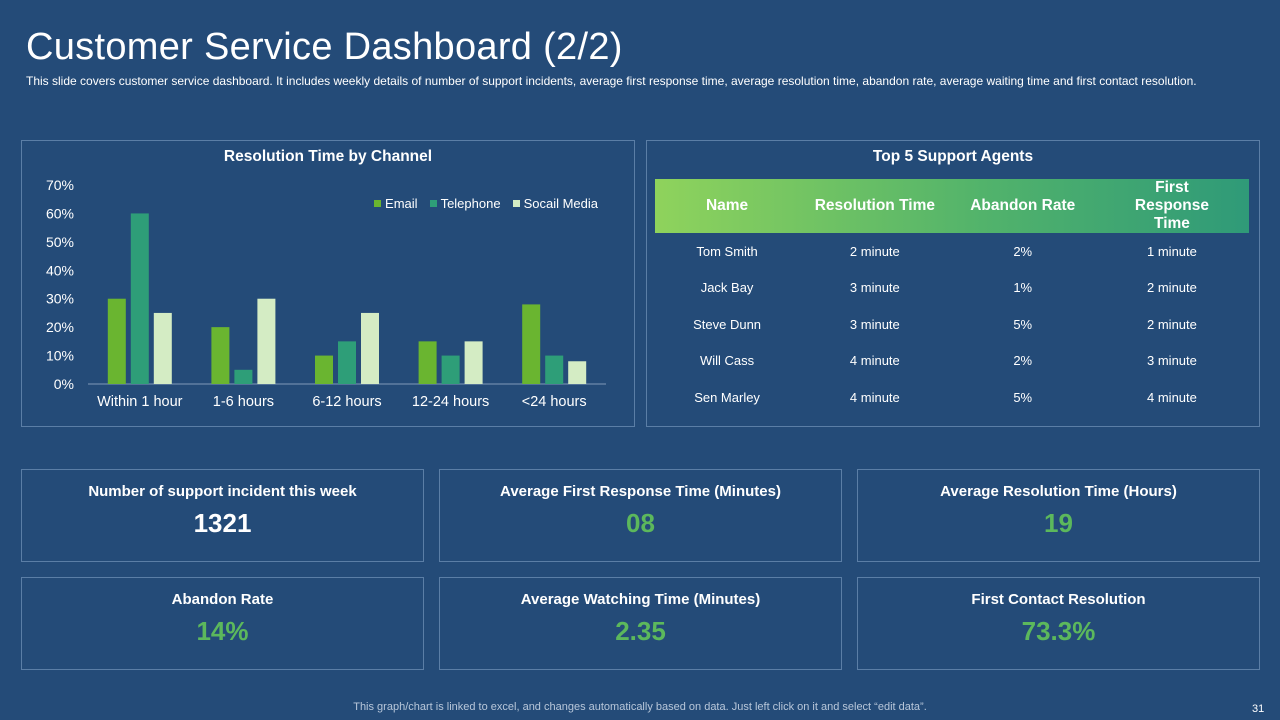 The image size is (1280, 720). Describe the element at coordinates (727, 288) in the screenshot. I see `cell-name: Jack Bay` at that location.